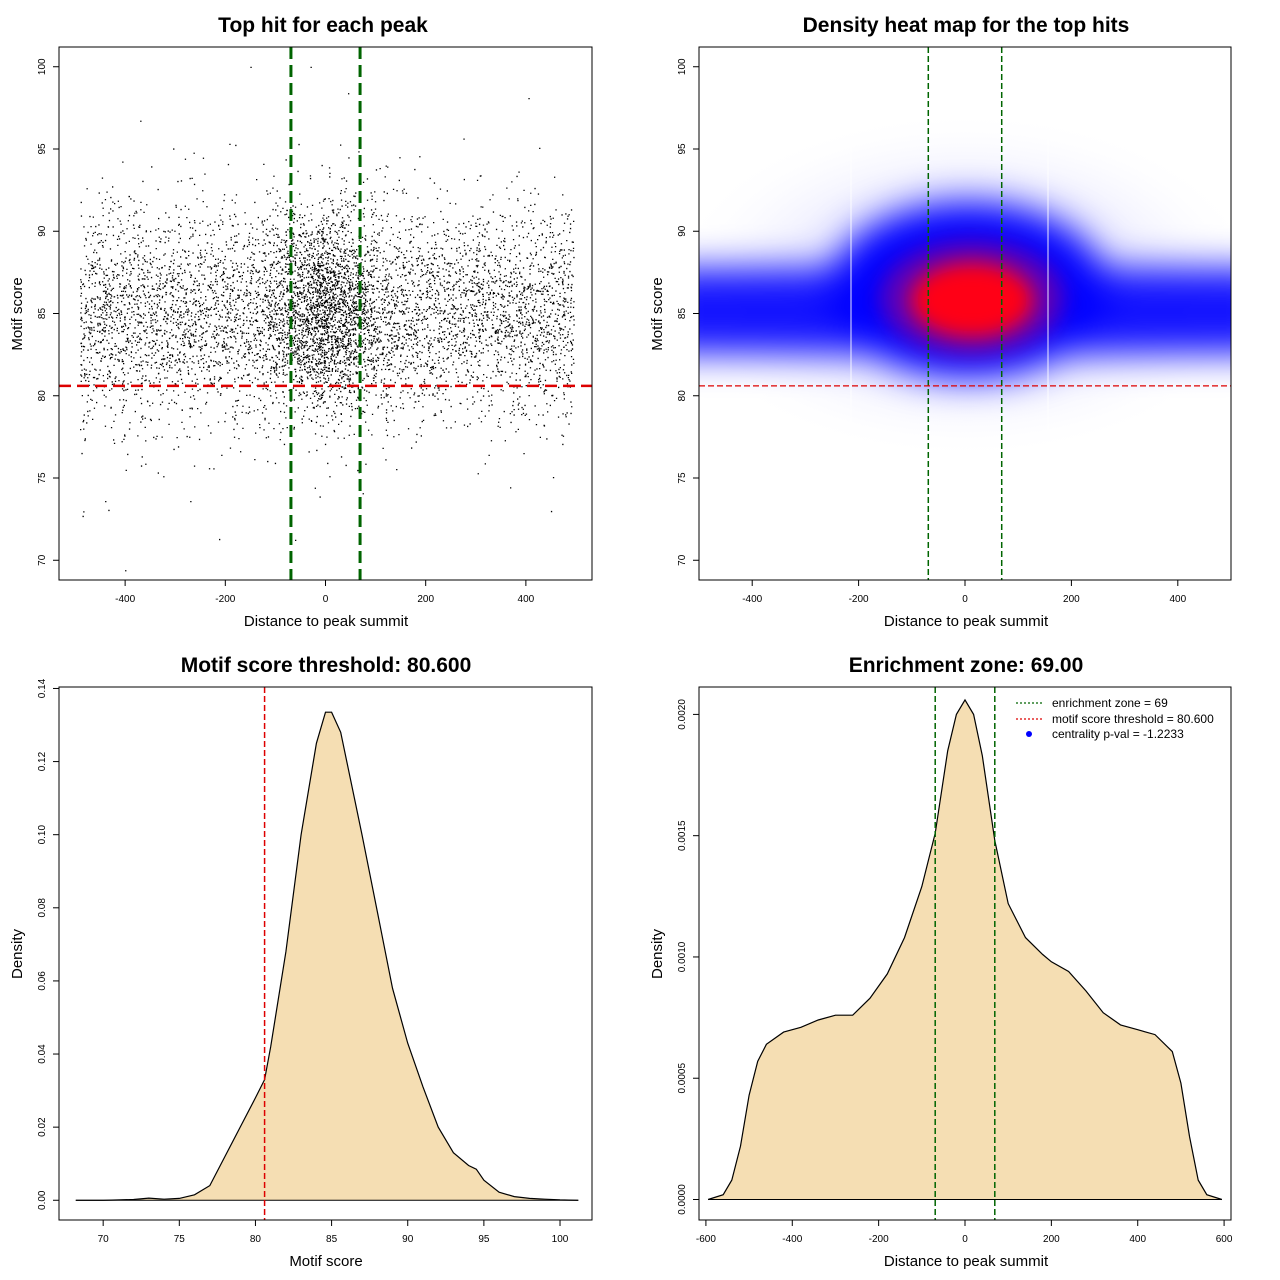 The width and height of the screenshot is (1280, 1280). I want to click on y-tick-label: 0.0020, so click(682, 714).